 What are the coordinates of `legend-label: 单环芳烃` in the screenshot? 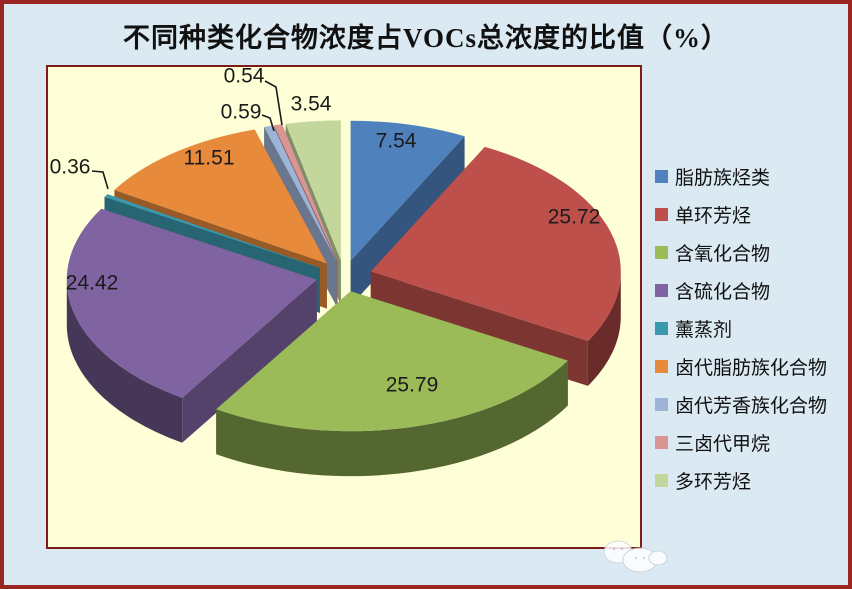 It's located at (713, 216).